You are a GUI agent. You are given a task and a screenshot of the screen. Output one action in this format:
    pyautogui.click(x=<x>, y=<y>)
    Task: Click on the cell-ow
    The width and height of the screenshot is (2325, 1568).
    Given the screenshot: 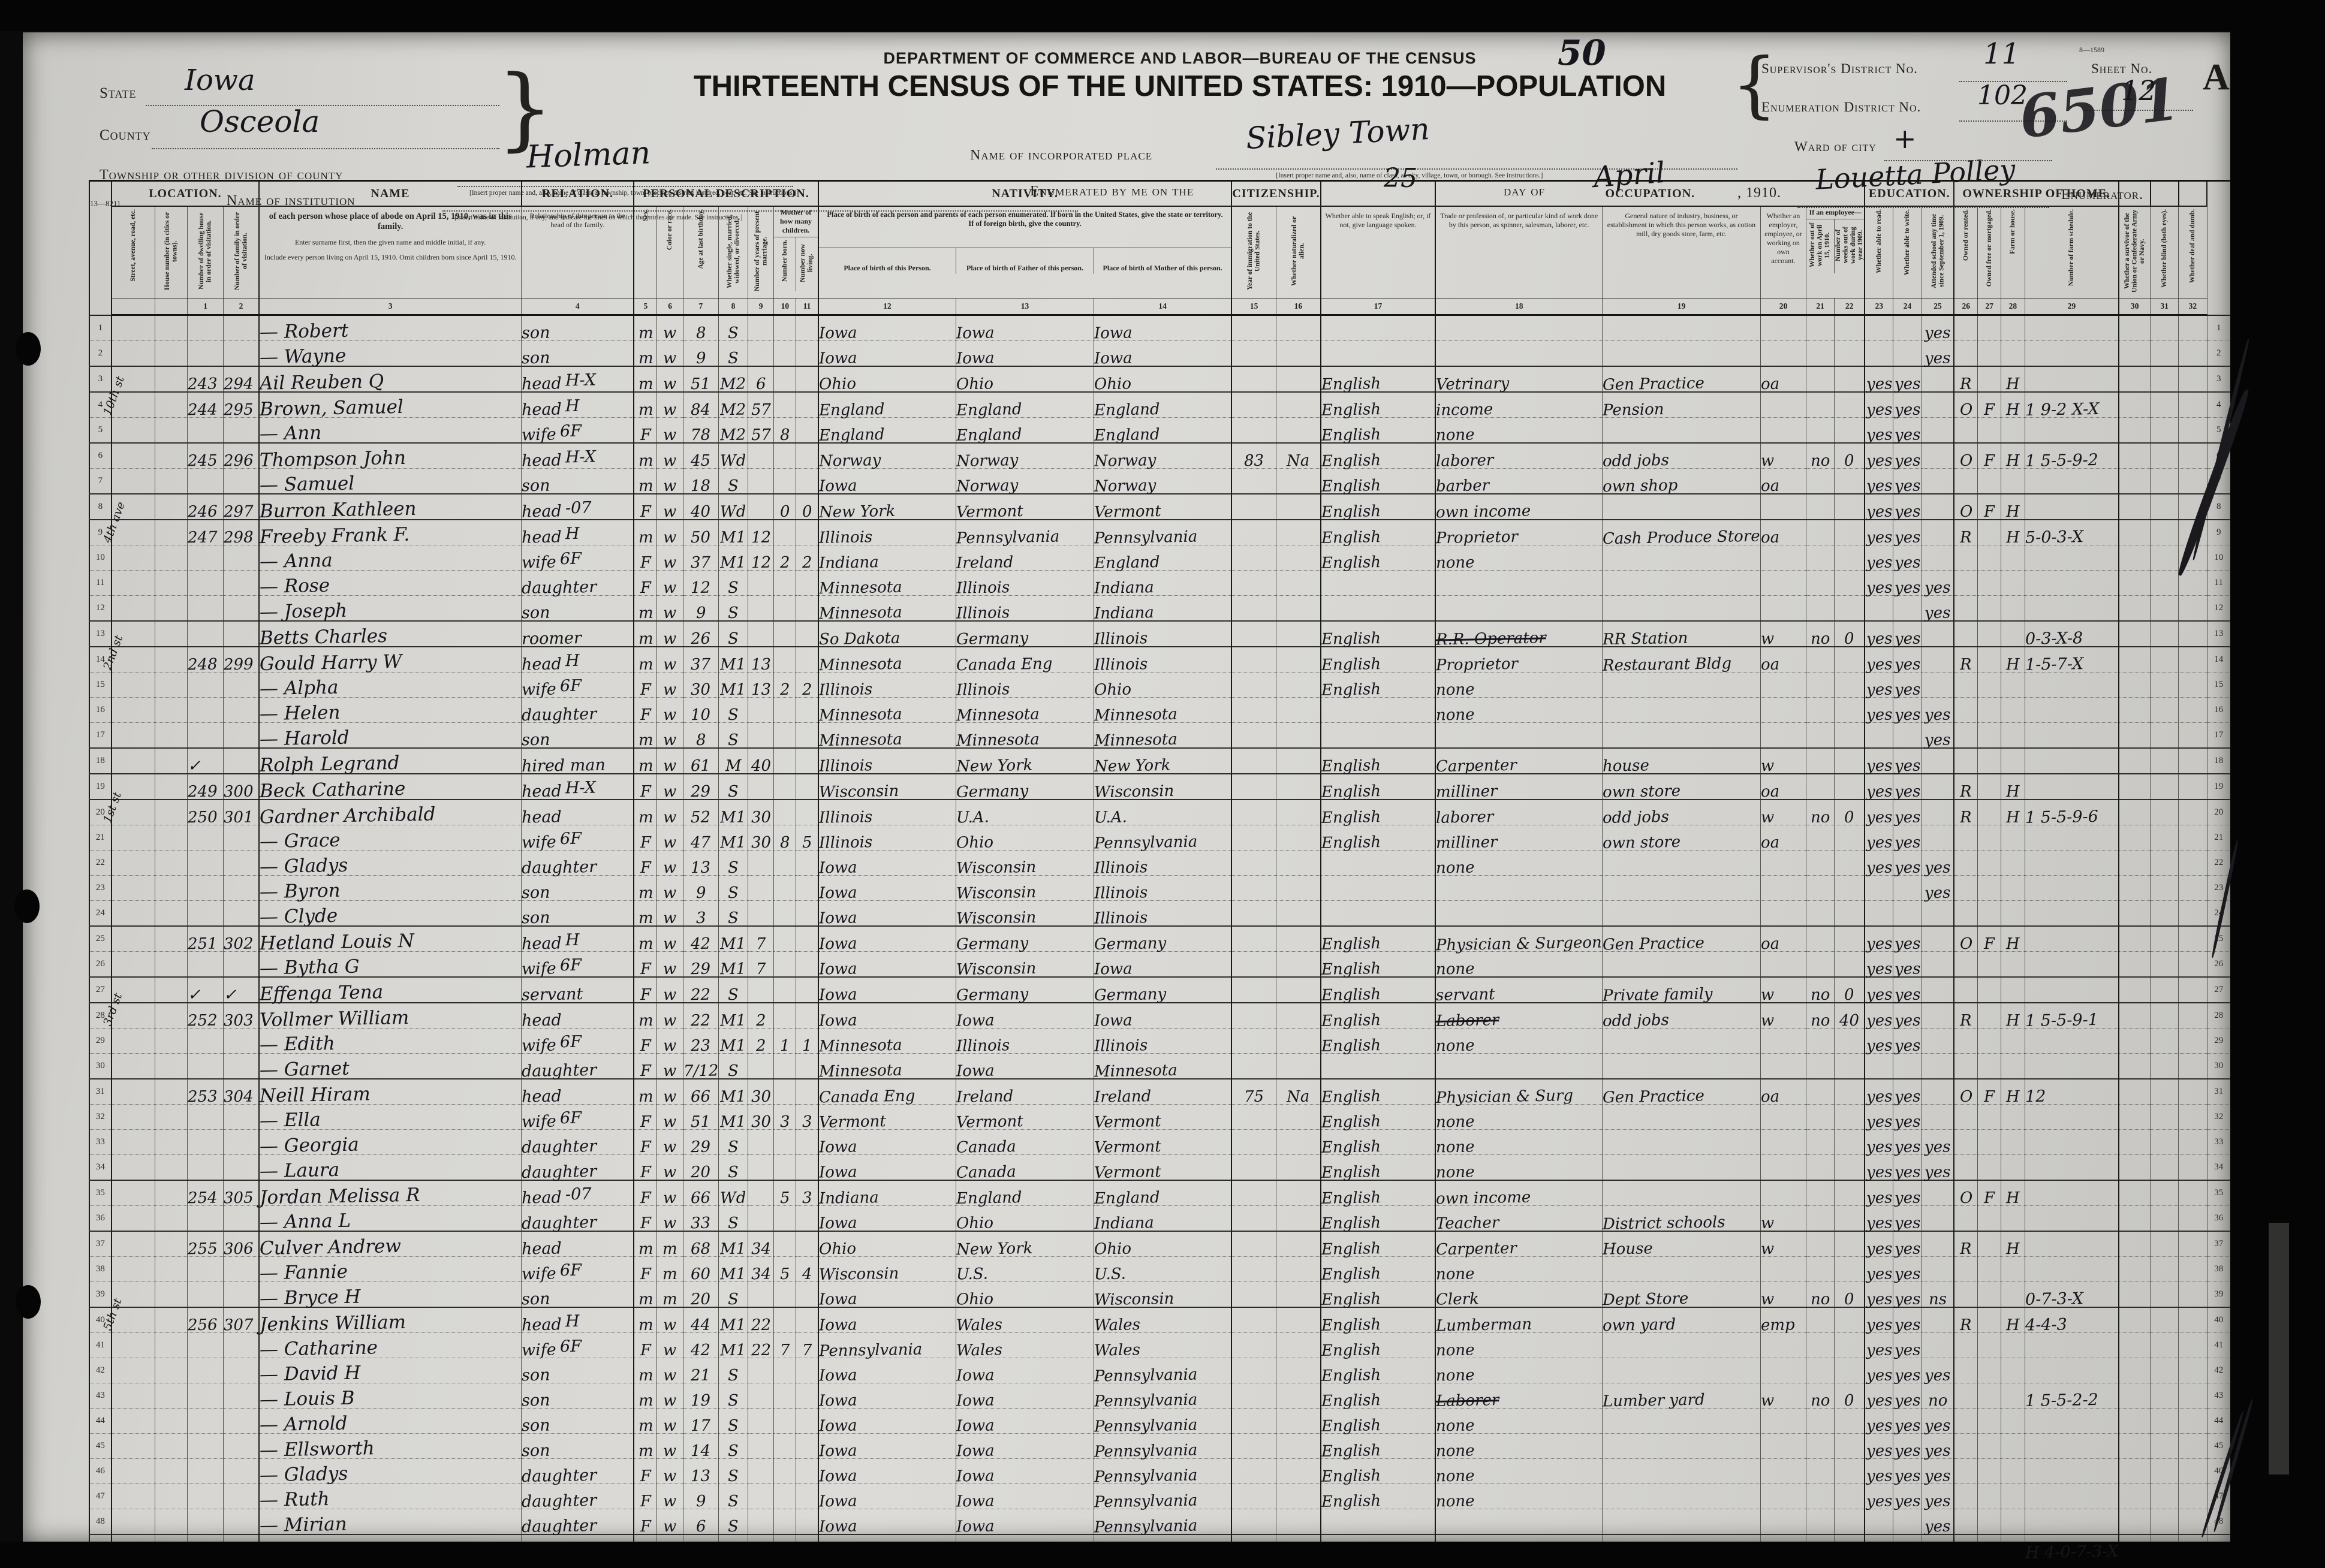 What is the action you would take?
    pyautogui.click(x=1820, y=430)
    